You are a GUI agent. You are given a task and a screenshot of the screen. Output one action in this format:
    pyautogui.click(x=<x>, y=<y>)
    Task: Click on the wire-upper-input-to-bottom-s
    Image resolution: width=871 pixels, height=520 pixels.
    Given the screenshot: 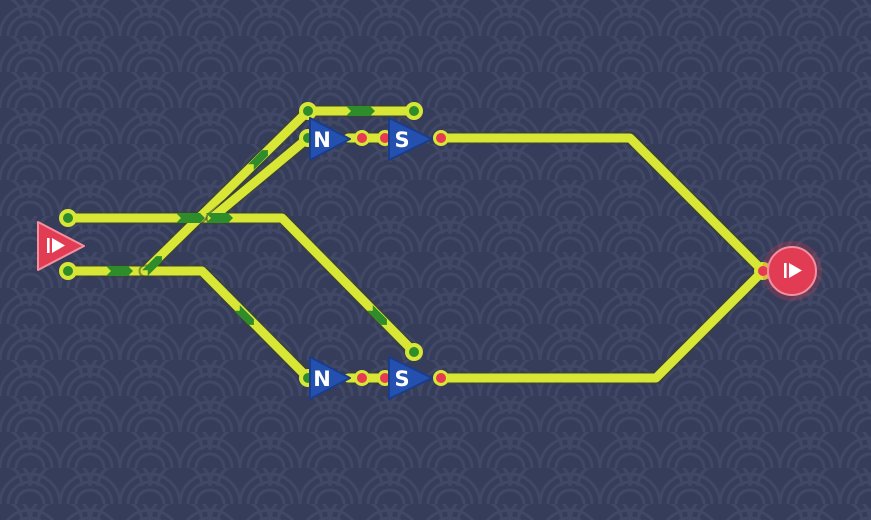 What is the action you would take?
    pyautogui.click(x=241, y=285)
    